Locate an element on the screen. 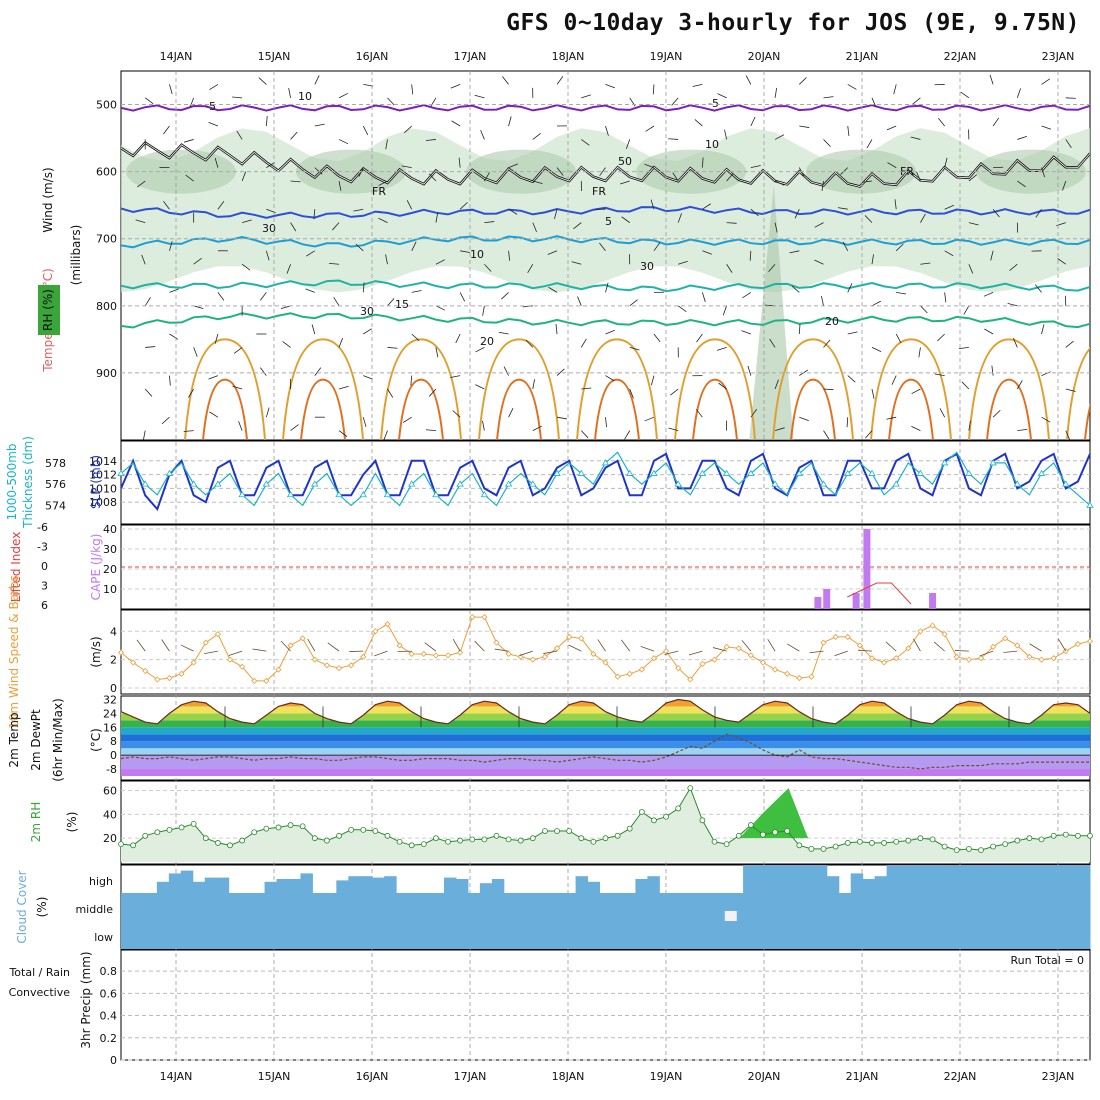 The image size is (1100, 1100). contour-label: 15 is located at coordinates (402, 304).